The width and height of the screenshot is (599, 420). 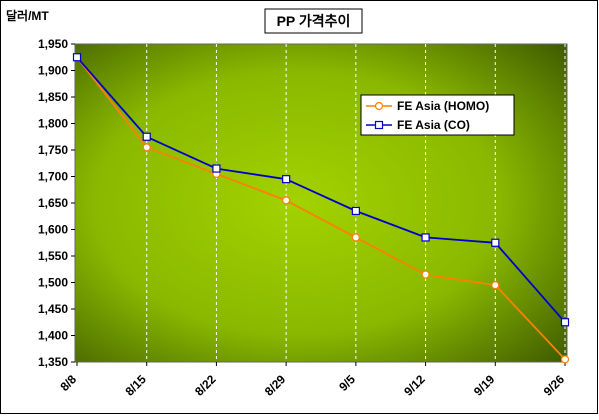 What do you see at coordinates (53, 336) in the screenshot?
I see `y-tick-label: 1,400` at bounding box center [53, 336].